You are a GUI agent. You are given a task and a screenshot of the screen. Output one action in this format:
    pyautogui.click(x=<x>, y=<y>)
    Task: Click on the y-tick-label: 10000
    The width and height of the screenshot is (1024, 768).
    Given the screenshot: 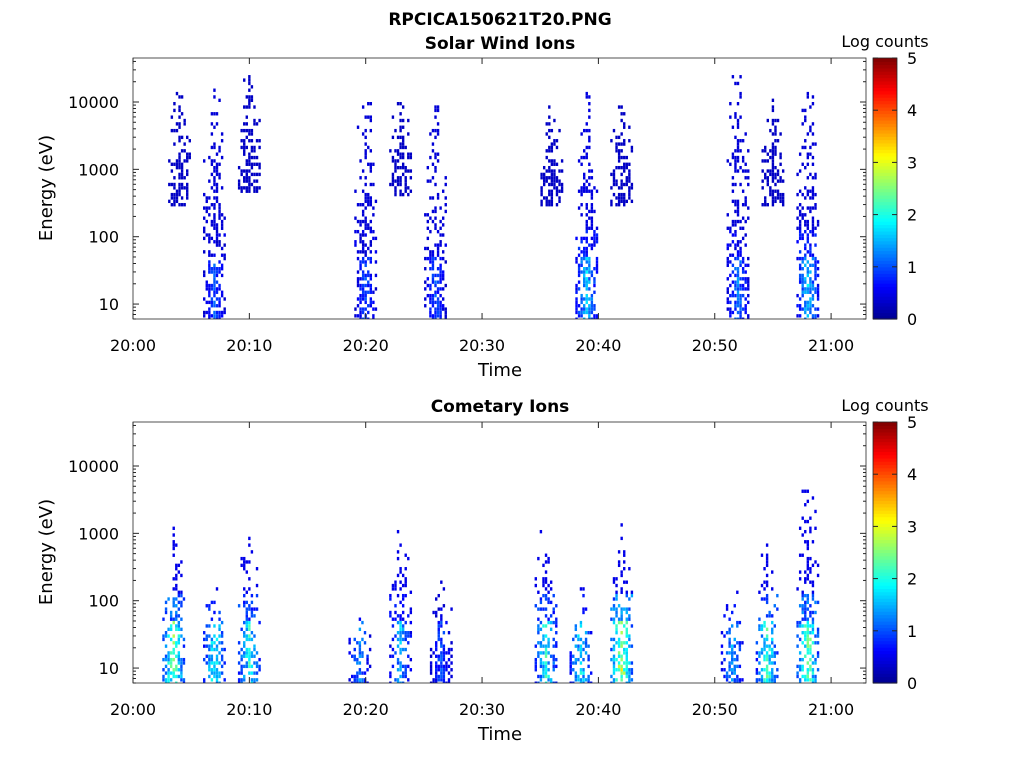 What is the action you would take?
    pyautogui.click(x=93, y=102)
    